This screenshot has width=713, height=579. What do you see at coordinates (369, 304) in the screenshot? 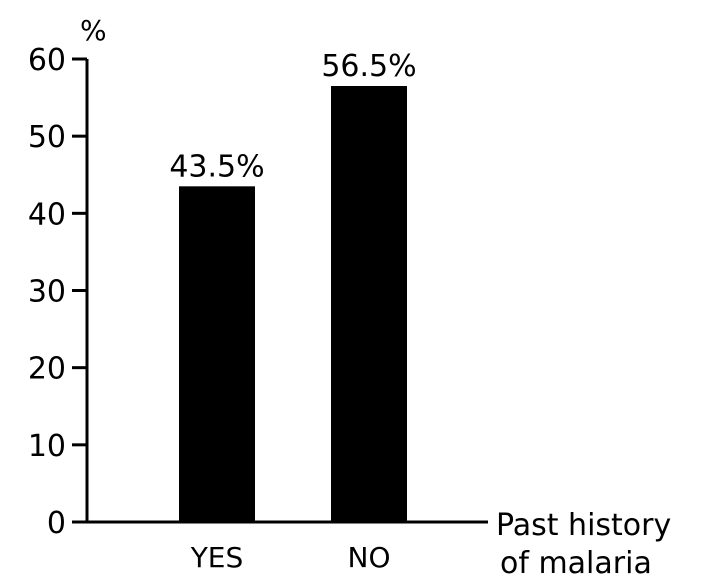
I see `bar-no` at bounding box center [369, 304].